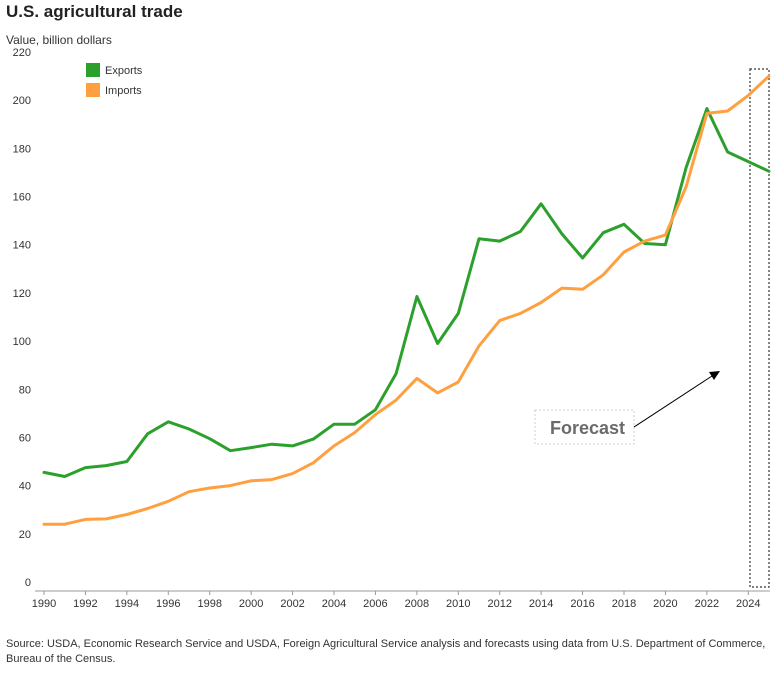 Image resolution: width=777 pixels, height=674 pixels. Describe the element at coordinates (22, 101) in the screenshot. I see `y-tick-label: 200` at that location.